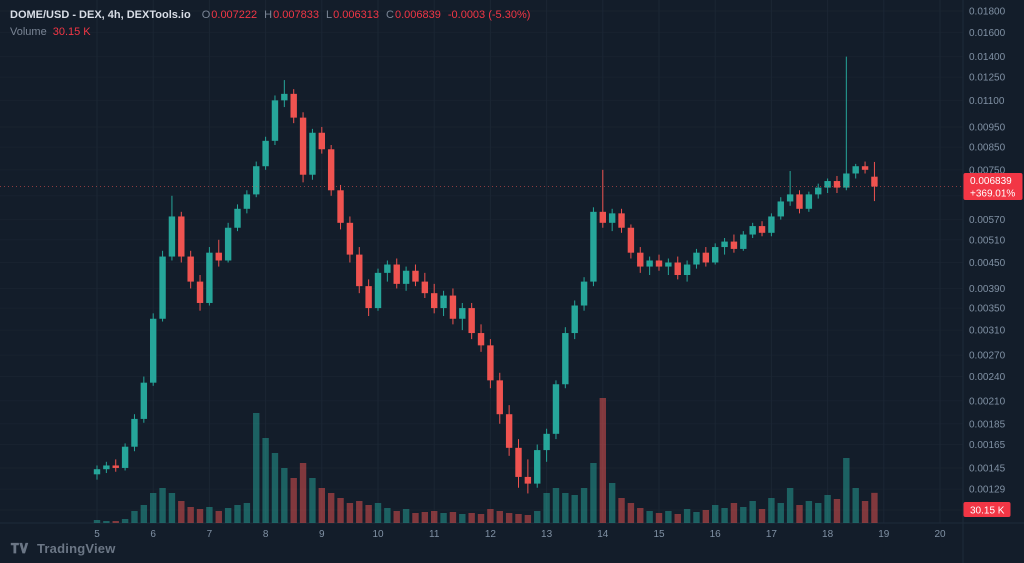 The height and width of the screenshot is (563, 1024). Describe the element at coordinates (378, 534) in the screenshot. I see `time-tick-label: 10` at that location.